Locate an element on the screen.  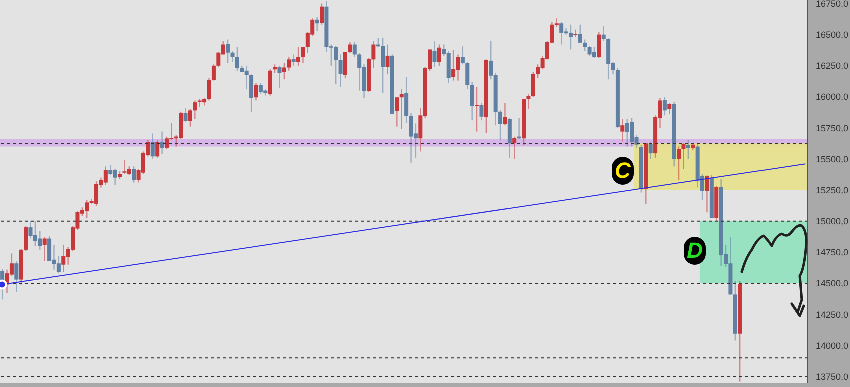
y-tick-label: 16750,0 is located at coordinates (832, 4).